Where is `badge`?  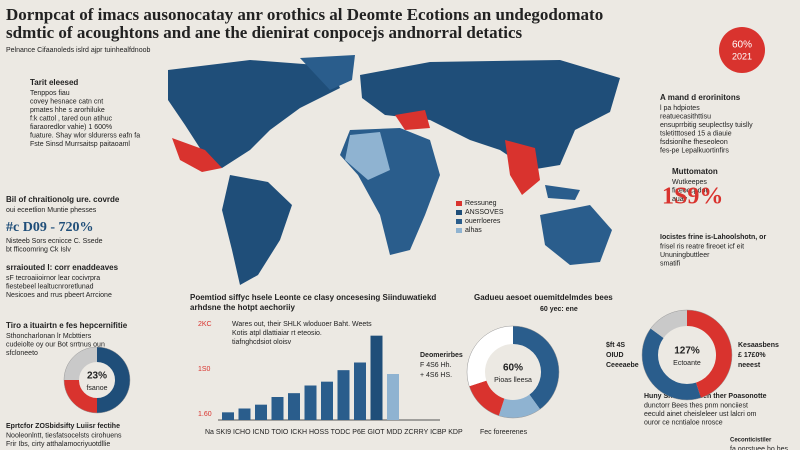 badge is located at coordinates (742, 50).